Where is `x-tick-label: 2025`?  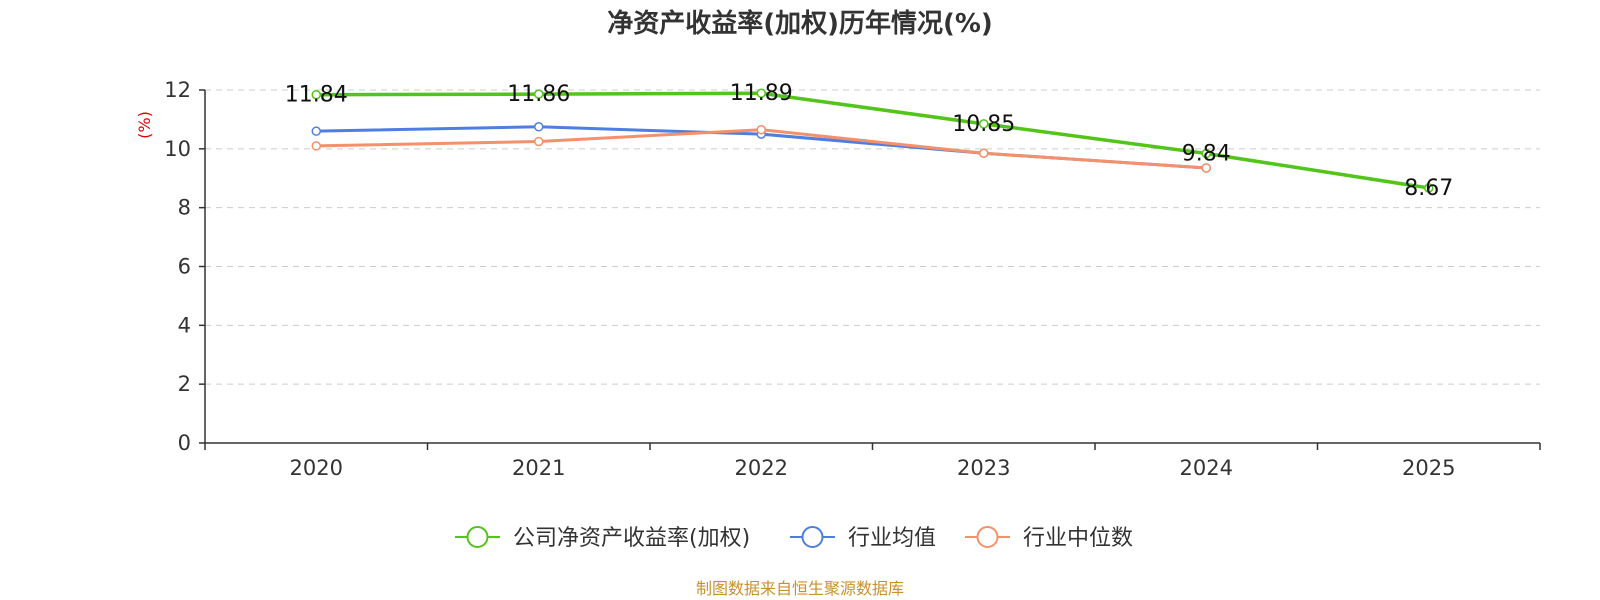 x-tick-label: 2025 is located at coordinates (1428, 468).